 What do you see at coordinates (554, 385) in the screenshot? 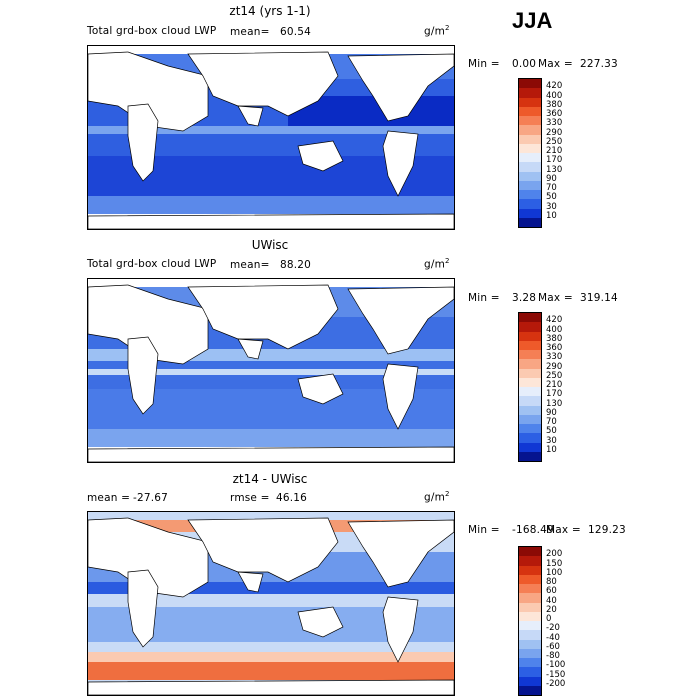
I see `colorbar-tick-label: 210` at bounding box center [554, 385].